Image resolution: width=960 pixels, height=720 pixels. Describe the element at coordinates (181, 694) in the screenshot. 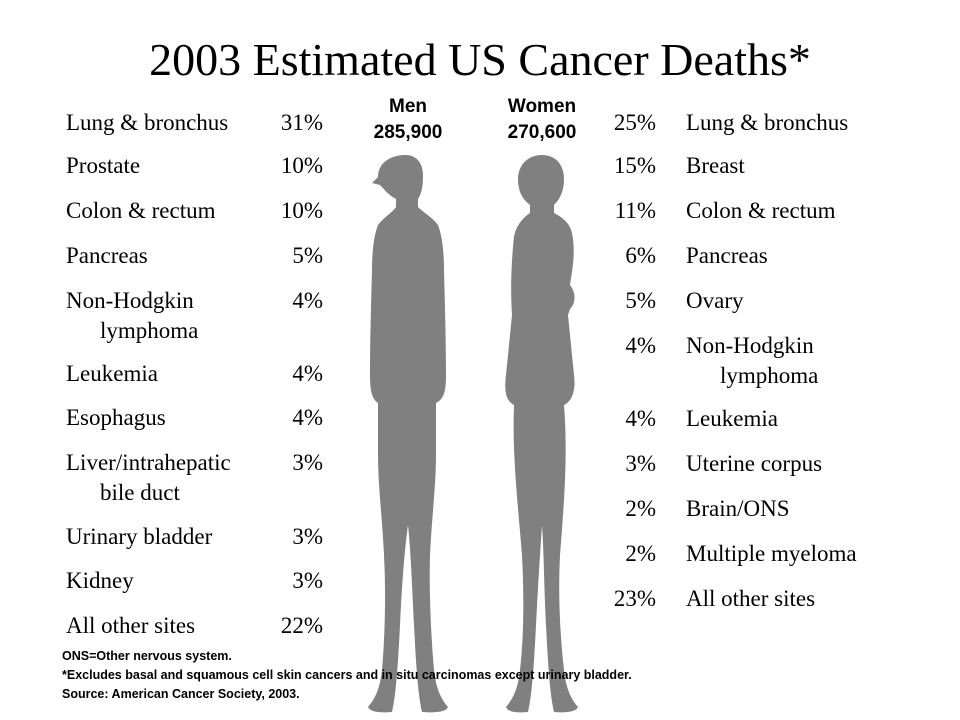

I see `footnote-source: Source: American Cancer Society, 2003.` at that location.